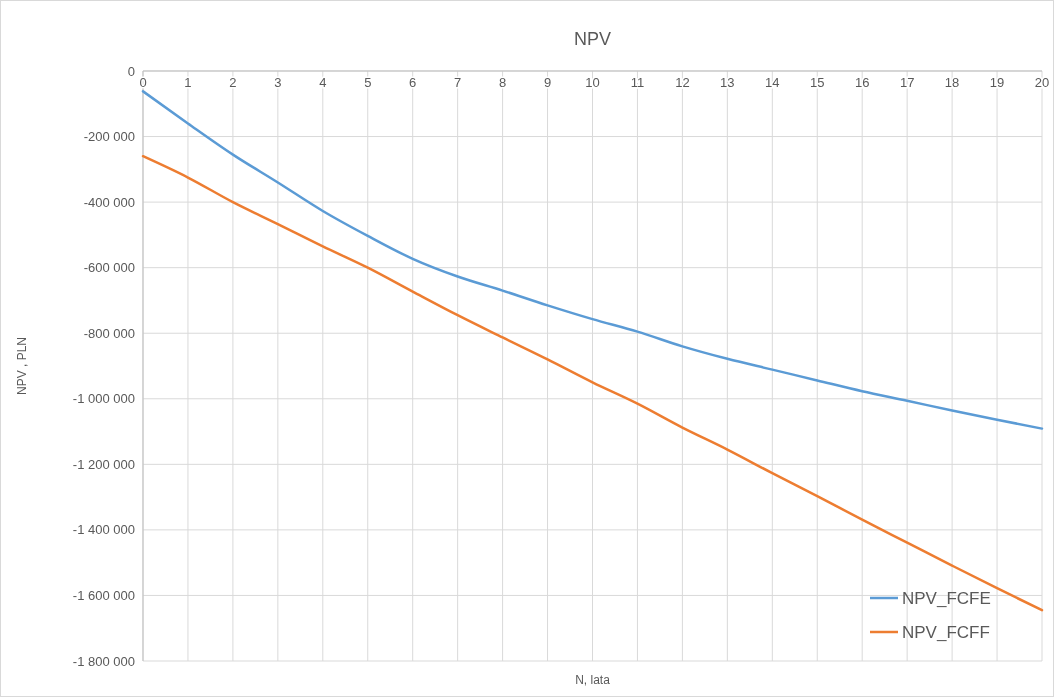 The image size is (1054, 697). I want to click on y-tick-label: -200 000, so click(109, 137).